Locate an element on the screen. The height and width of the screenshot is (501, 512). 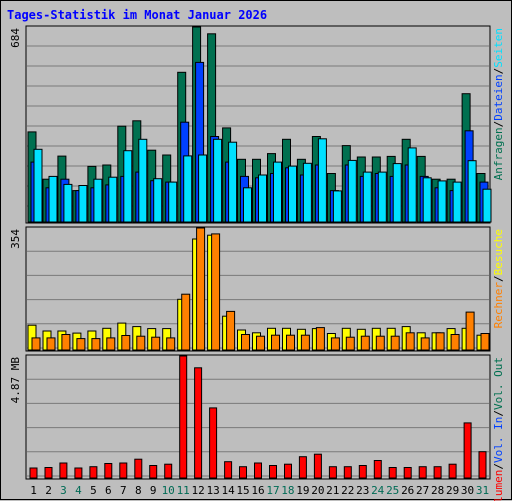
x-tick-label-30: 30 is located at coordinates (467, 490).